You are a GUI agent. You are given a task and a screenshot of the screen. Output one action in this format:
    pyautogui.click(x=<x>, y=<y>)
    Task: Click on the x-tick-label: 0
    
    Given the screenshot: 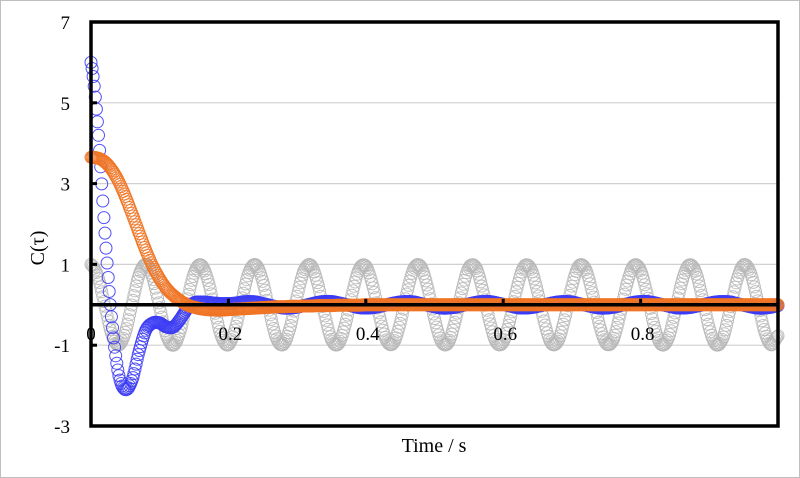 What is the action you would take?
    pyautogui.click(x=91, y=334)
    